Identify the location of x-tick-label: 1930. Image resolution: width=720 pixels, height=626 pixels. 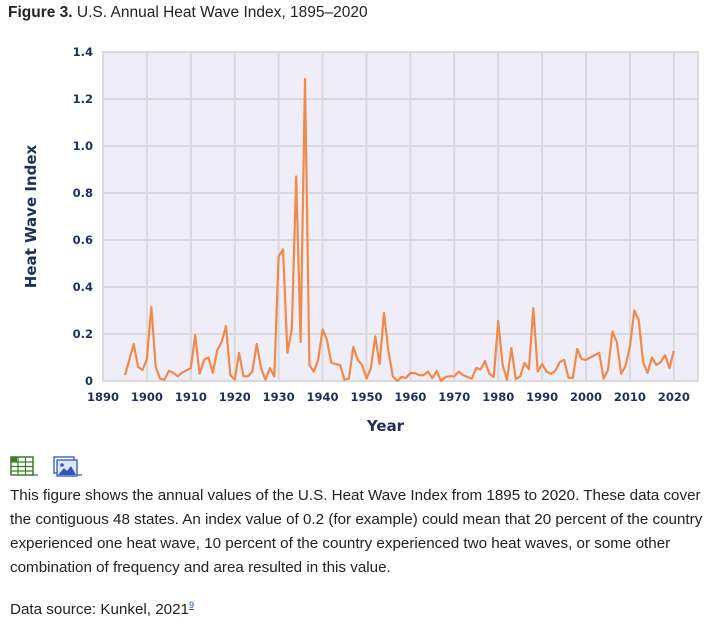
(279, 397).